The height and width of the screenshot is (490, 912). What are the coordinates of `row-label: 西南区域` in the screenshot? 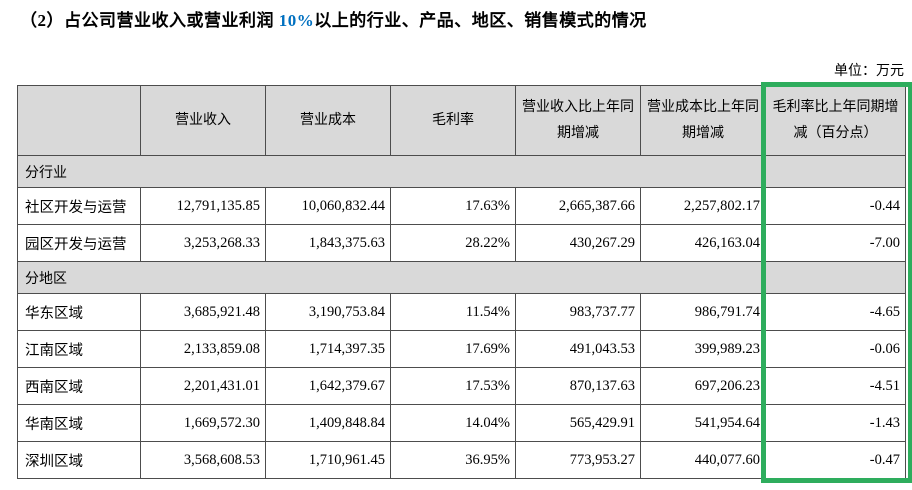 It's located at (79, 386).